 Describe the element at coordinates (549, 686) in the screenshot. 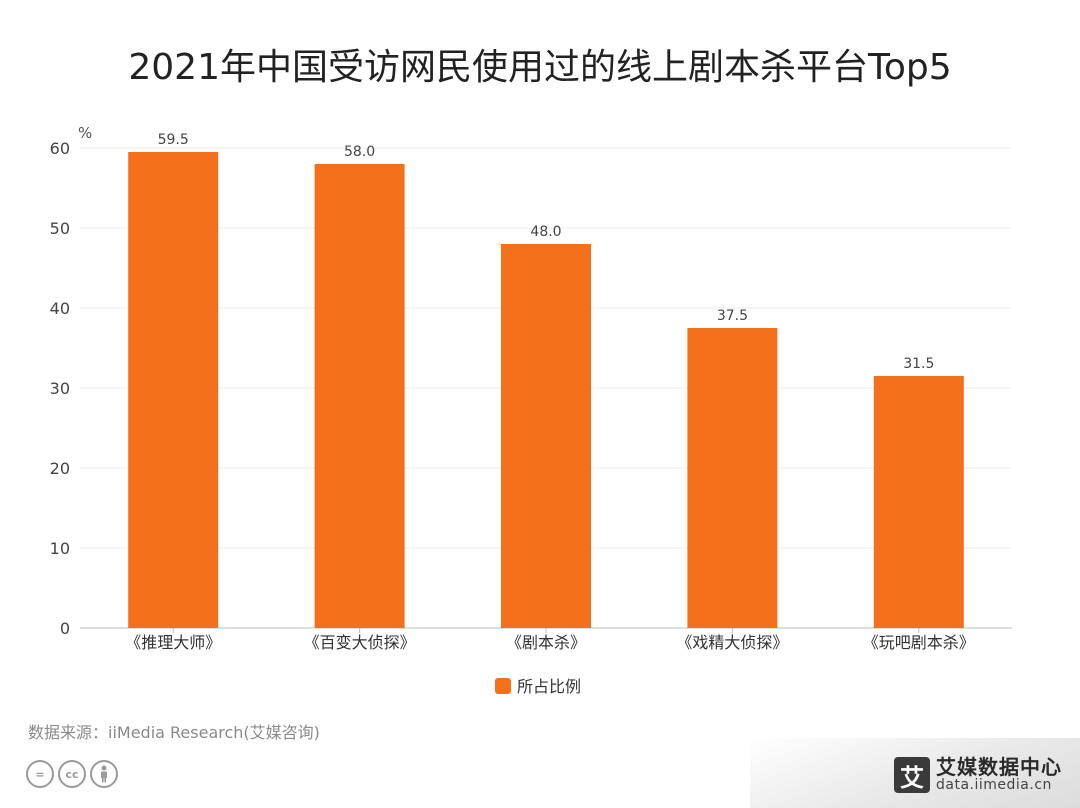

I see `legend-label: 所占比例` at that location.